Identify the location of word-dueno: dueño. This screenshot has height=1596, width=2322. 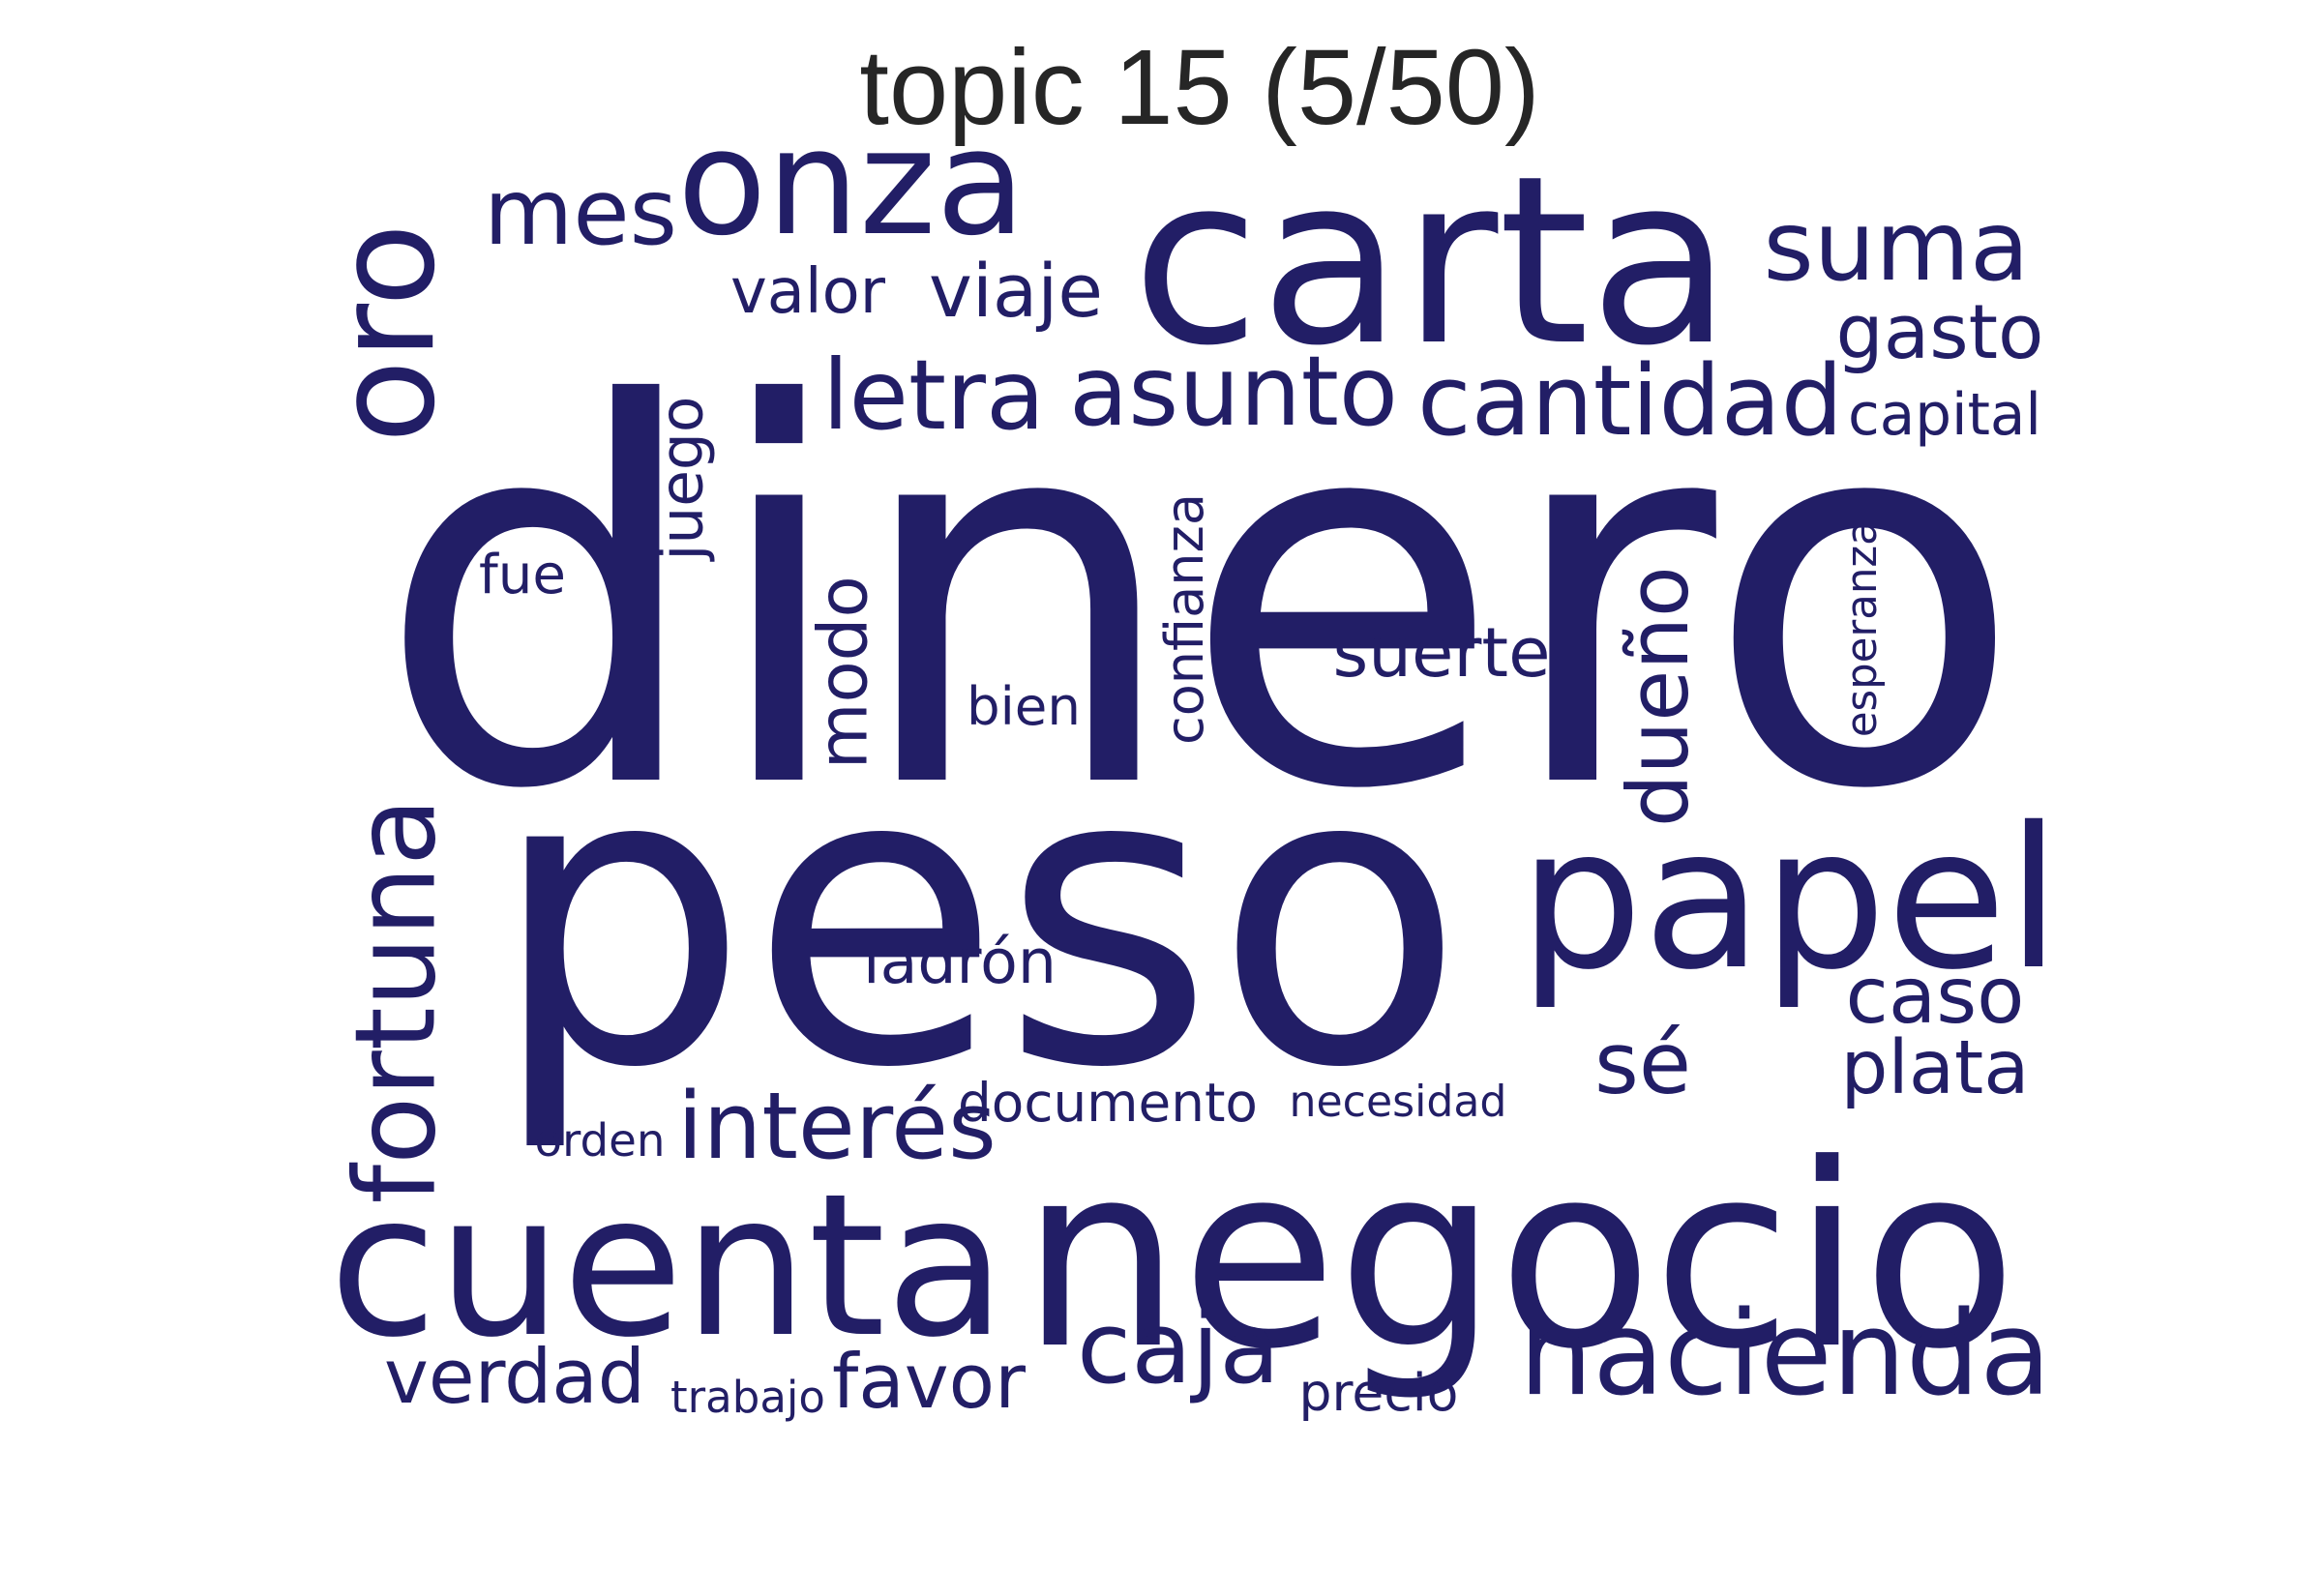
(1659, 696).